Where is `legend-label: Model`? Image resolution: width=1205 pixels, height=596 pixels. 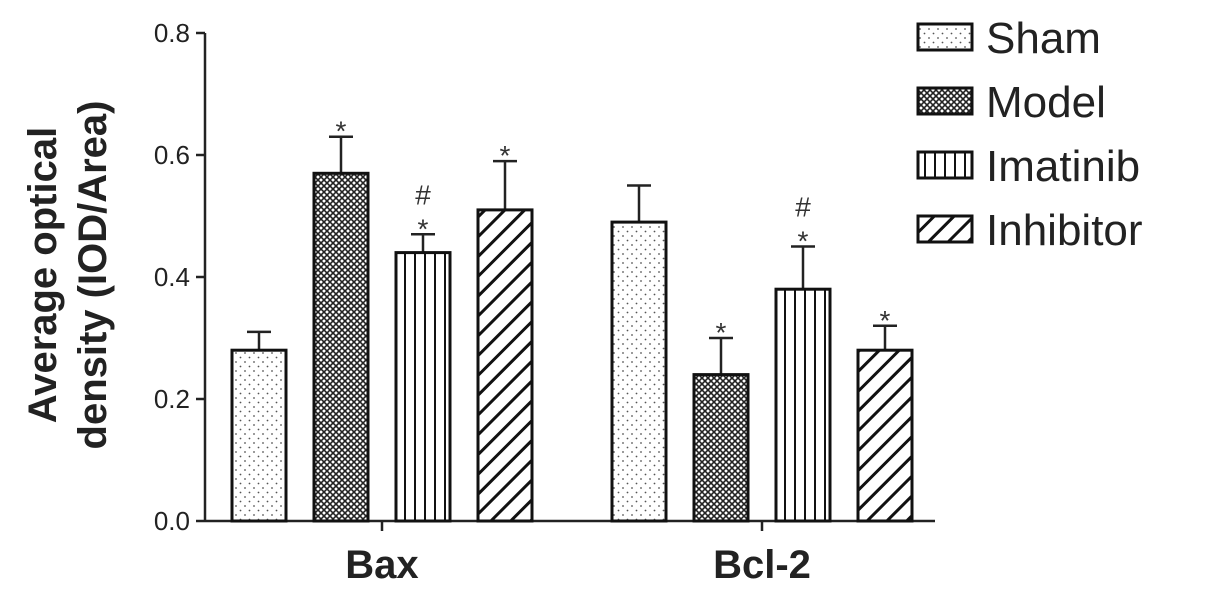 legend-label: Model is located at coordinates (1046, 102).